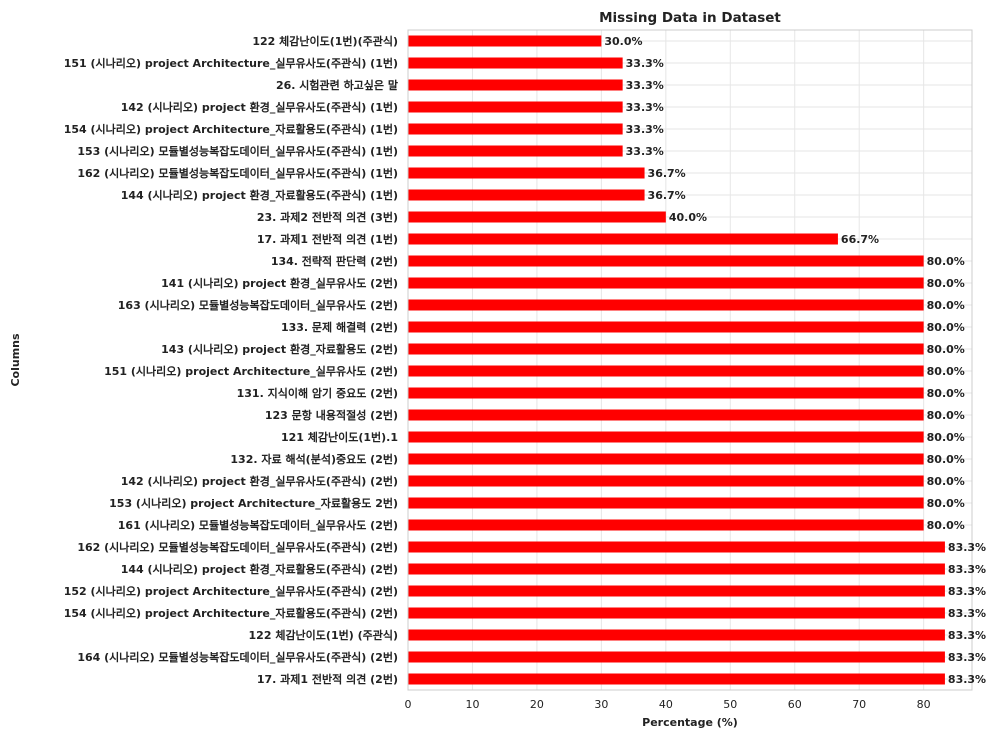  I want to click on category-label: 141 (시나리오) project 환경_실무유사도 (2번), so click(279, 283).